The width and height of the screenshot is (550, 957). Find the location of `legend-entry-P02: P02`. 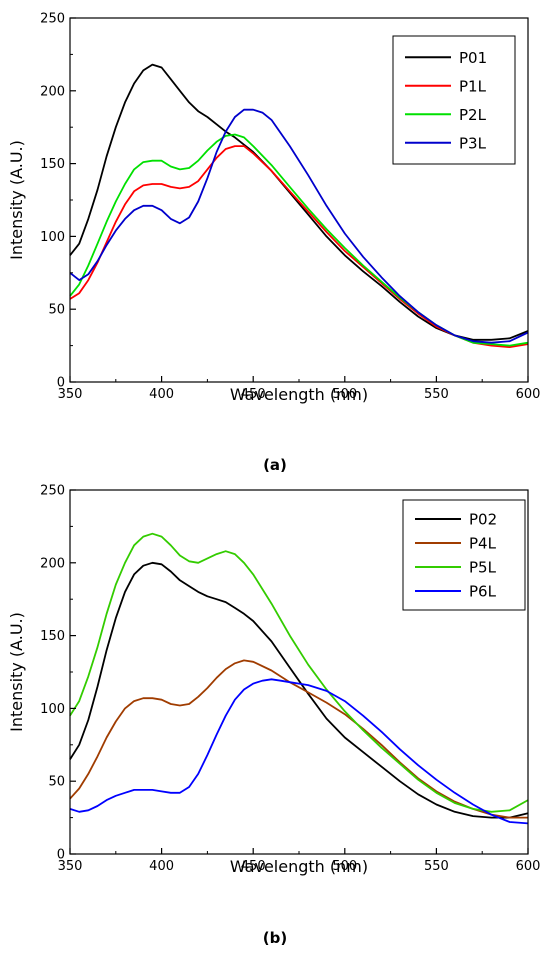

legend-entry-P02: P02 is located at coordinates (483, 520).